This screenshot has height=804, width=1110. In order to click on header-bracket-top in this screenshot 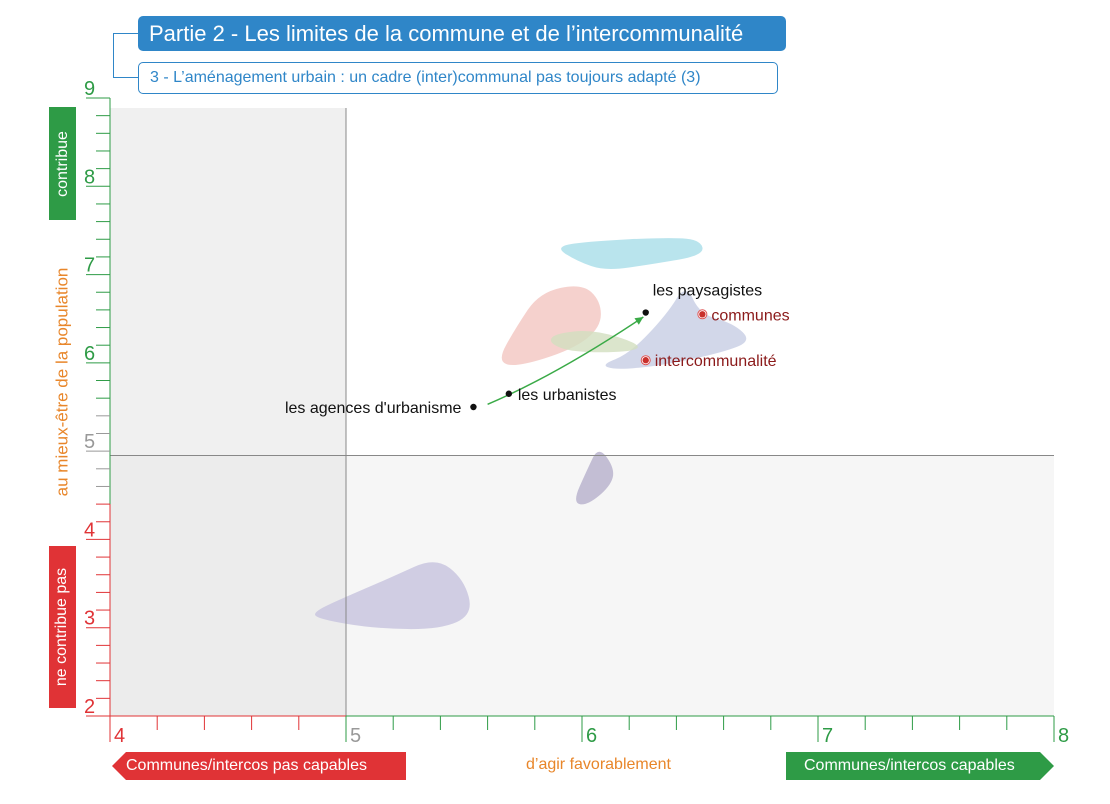, I will do `click(125, 33)`.